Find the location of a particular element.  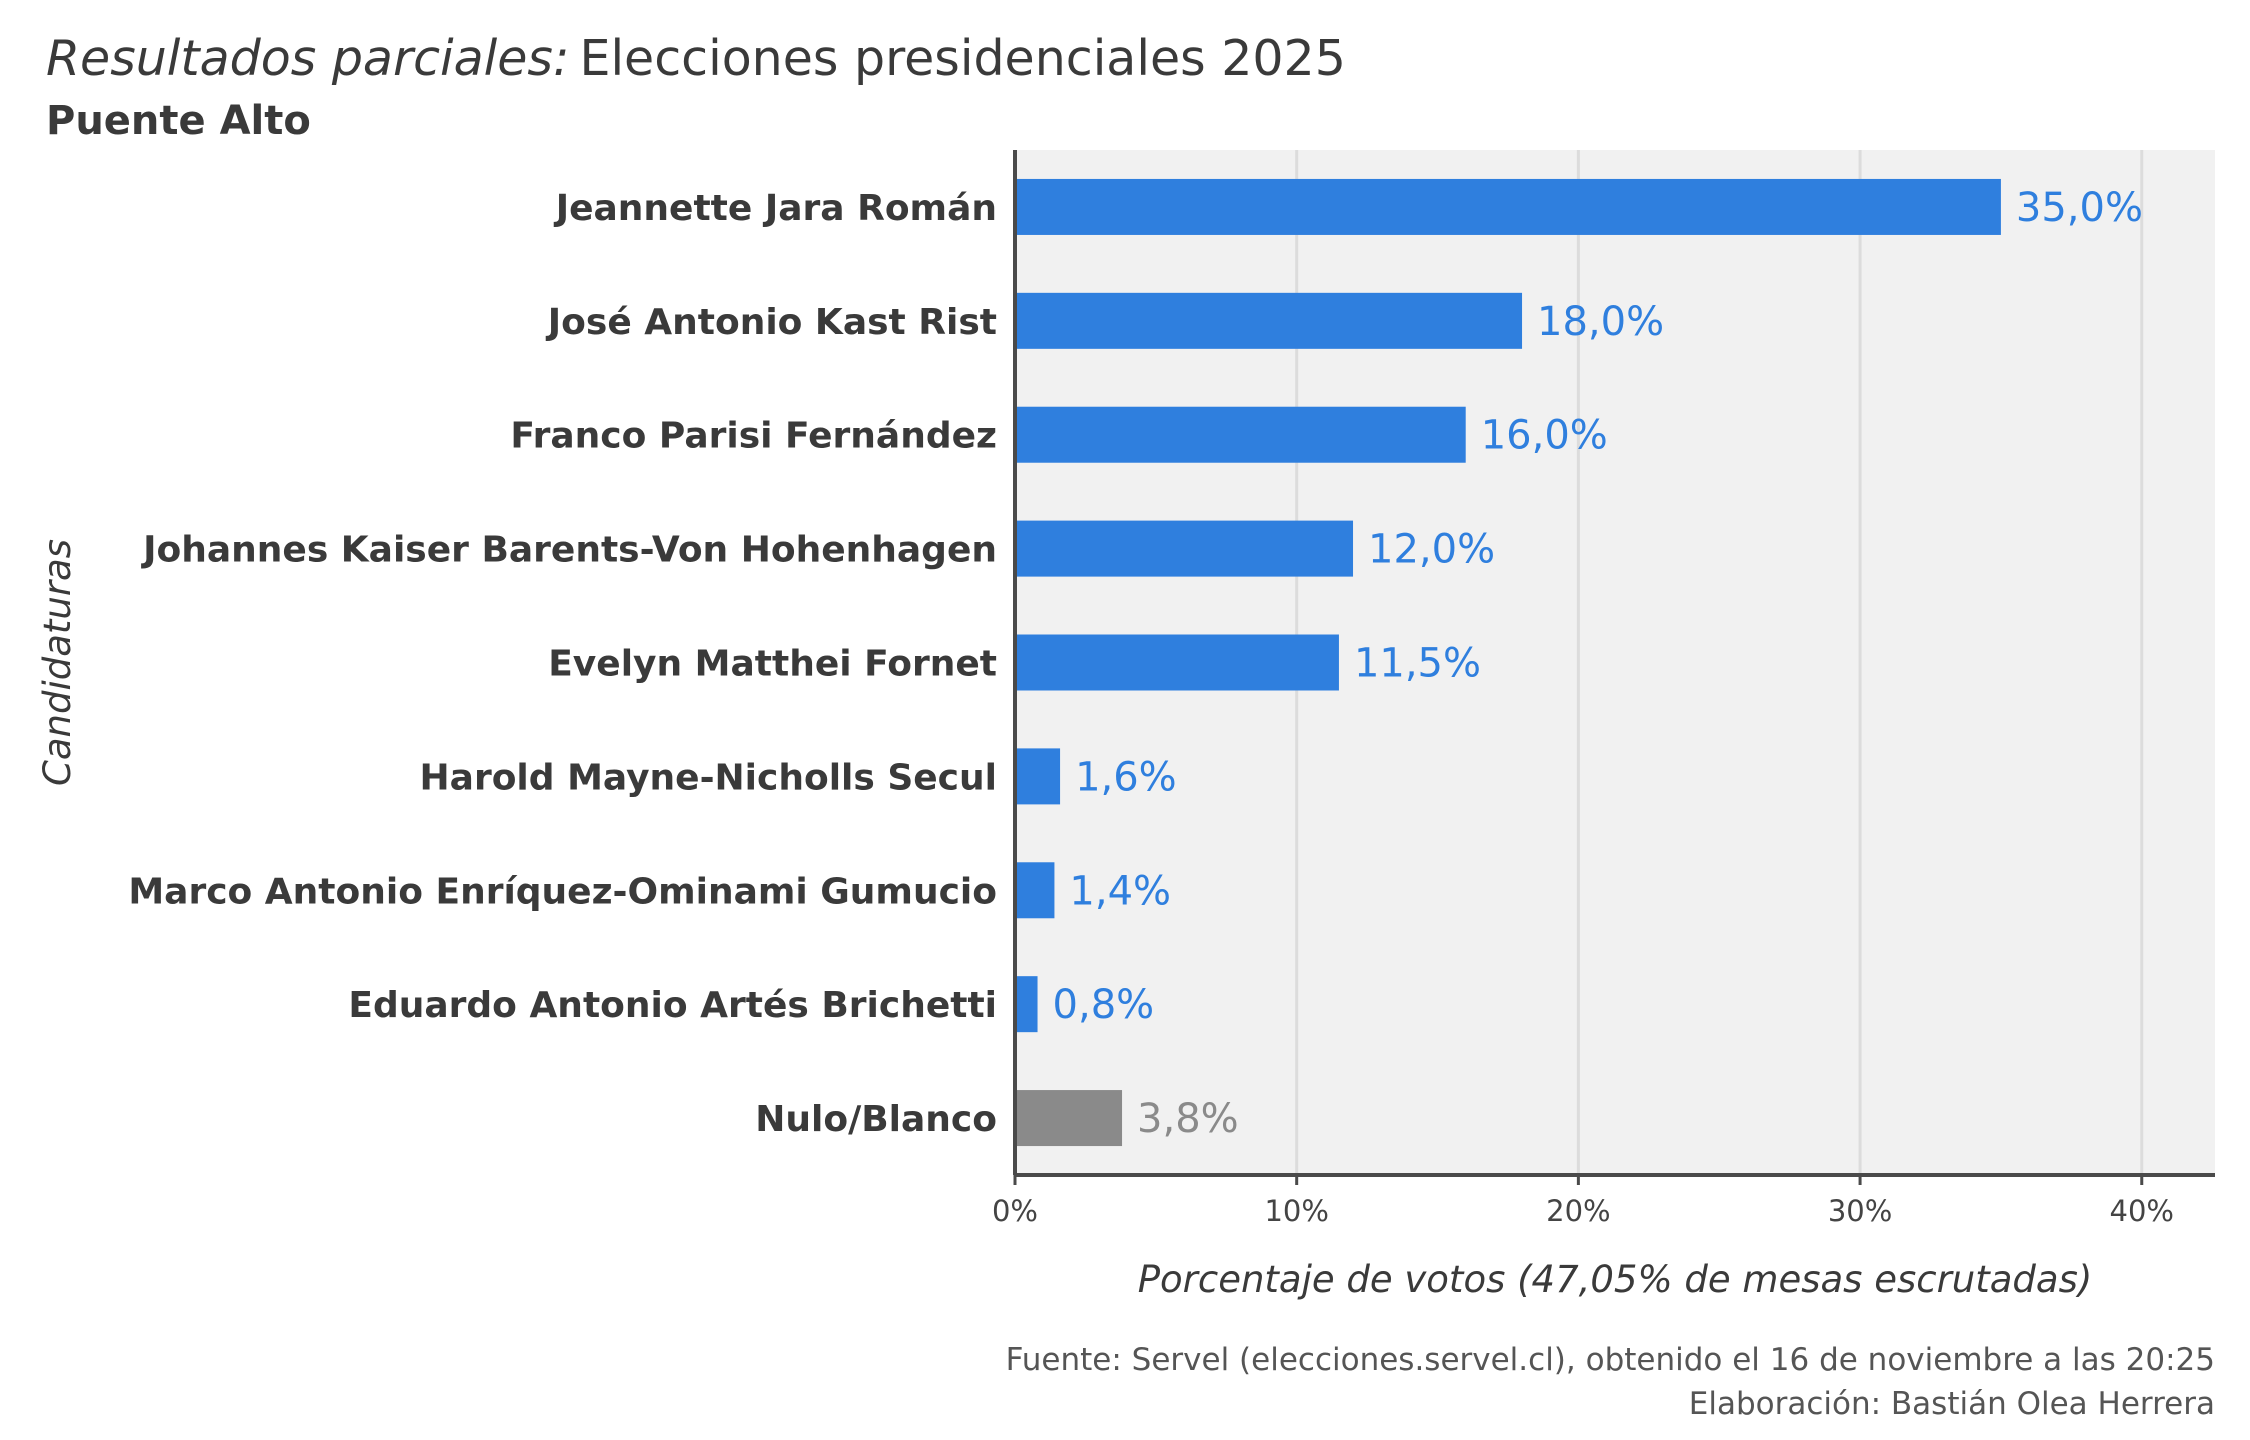

x-axis-ticks: 0% 10% 20% 30% 40% is located at coordinates (1583, 1201).